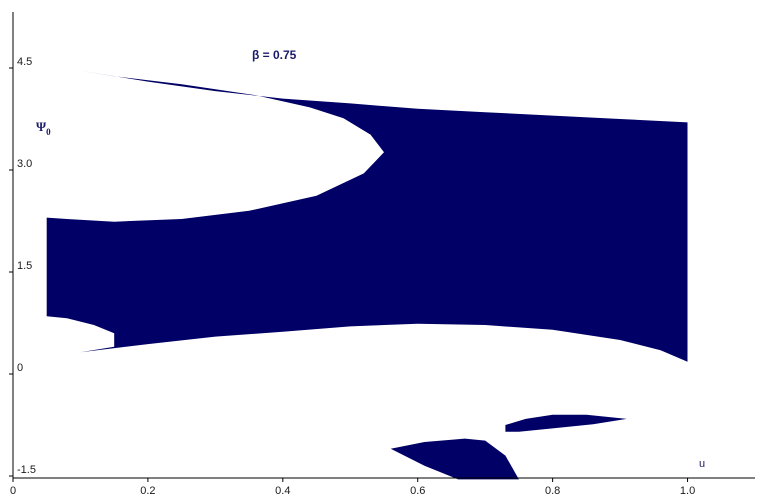  What do you see at coordinates (24, 164) in the screenshot?
I see `y-tick-label: 3.0` at bounding box center [24, 164].